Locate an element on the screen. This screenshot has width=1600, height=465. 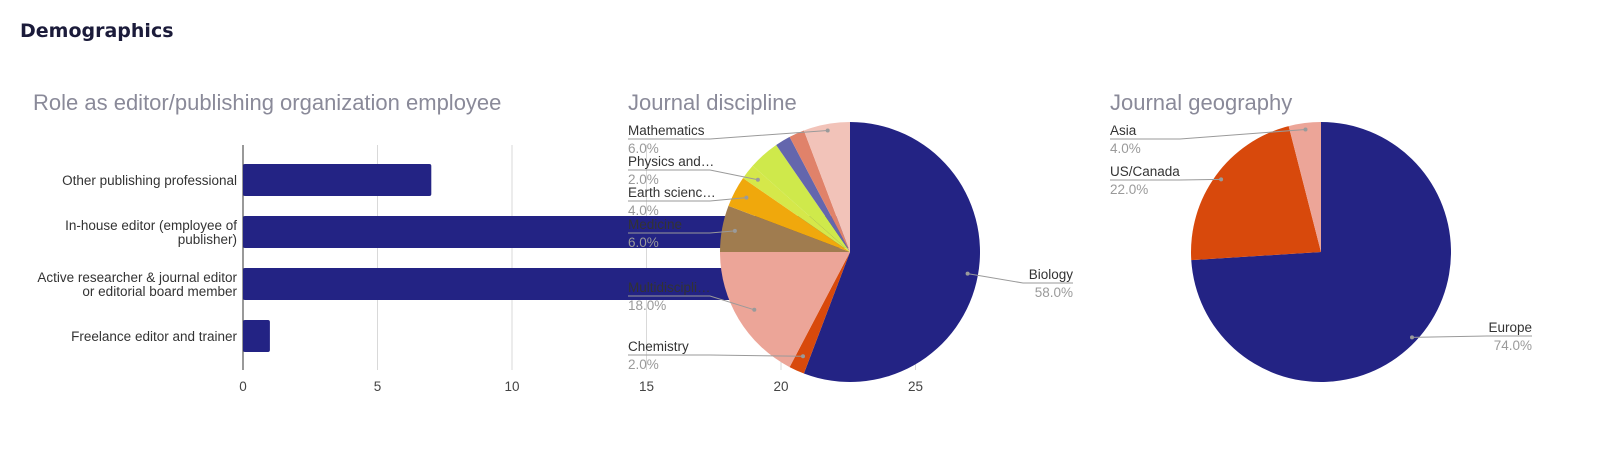
category-label: In-house editor (employee of publisher) is located at coordinates (151, 232).